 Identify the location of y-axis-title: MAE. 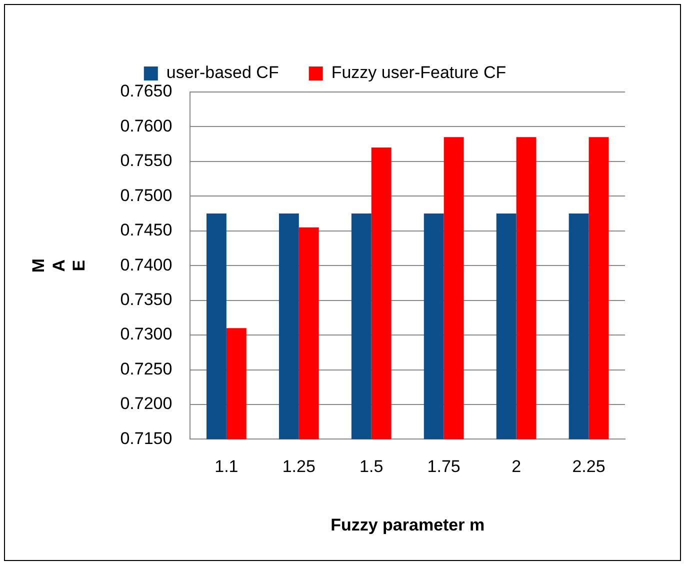
(58, 265).